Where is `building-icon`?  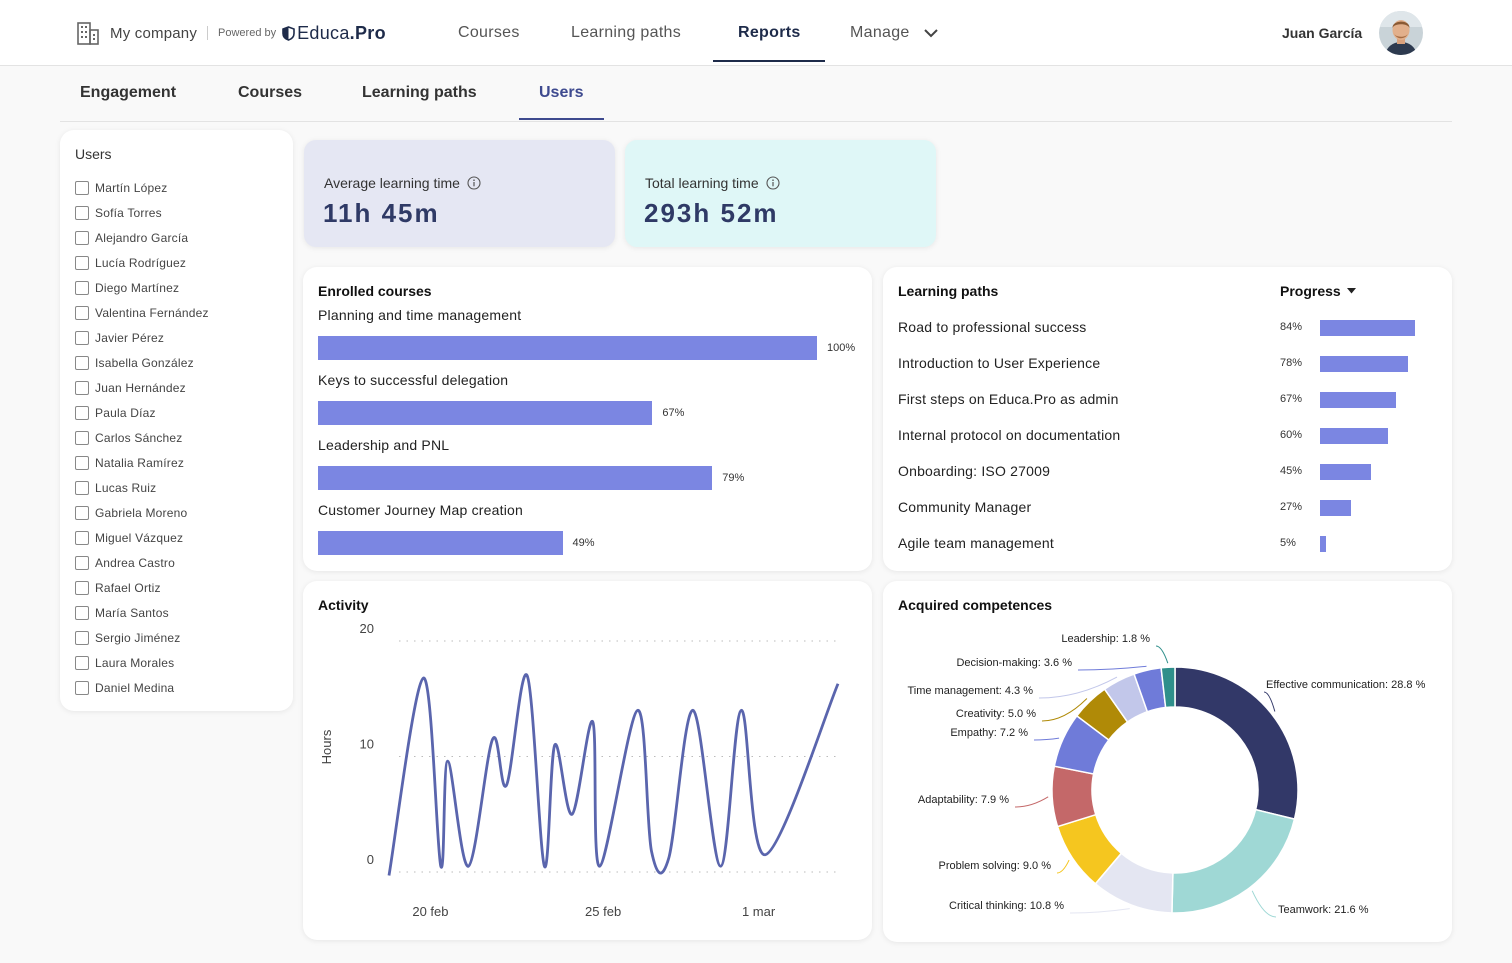
building-icon is located at coordinates (88, 33).